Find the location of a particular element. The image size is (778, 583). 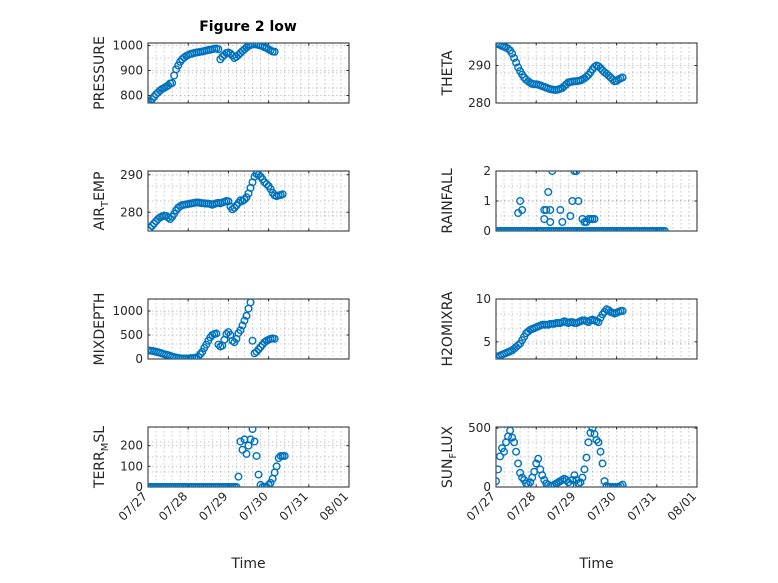

y-tick-label: 280 is located at coordinates (479, 103).